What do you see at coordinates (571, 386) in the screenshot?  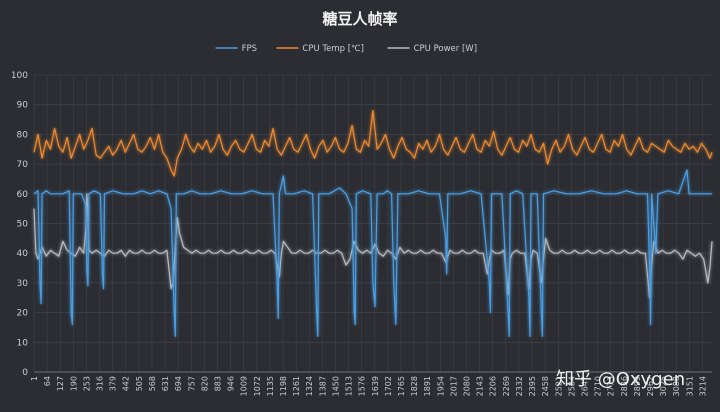 I see `x-tick-label: 2584` at bounding box center [571, 386].